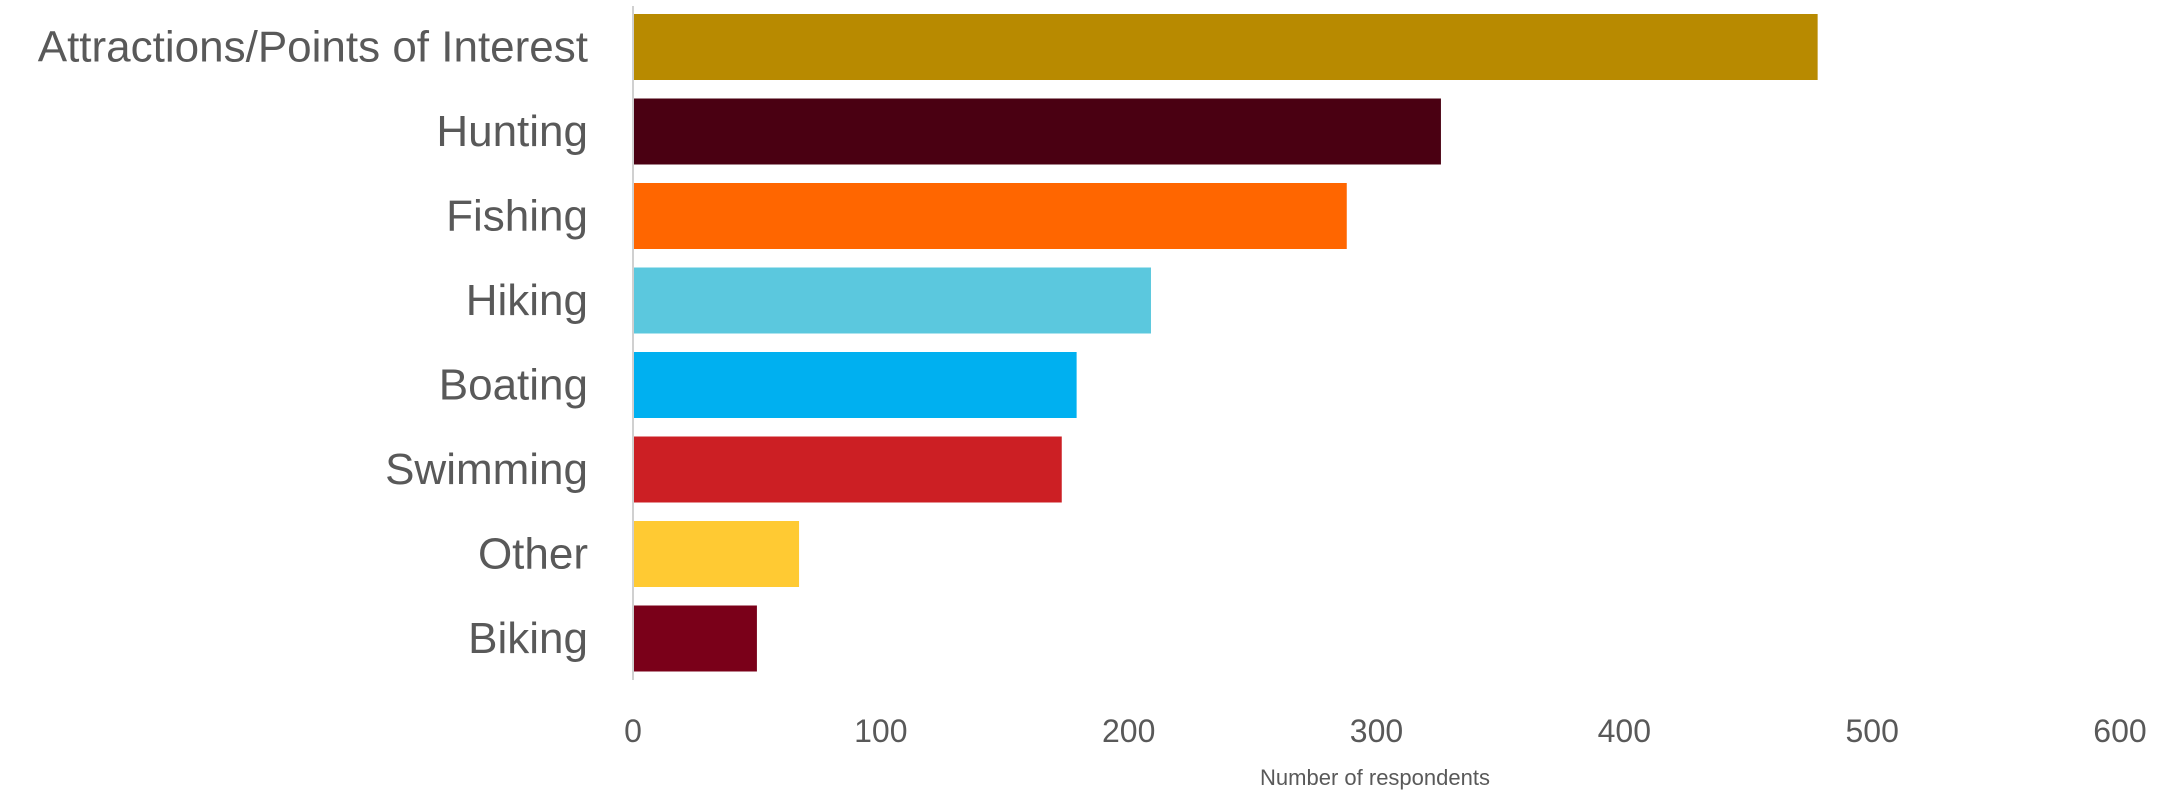 This screenshot has height=792, width=2173. I want to click on bar-hiking, so click(892, 300).